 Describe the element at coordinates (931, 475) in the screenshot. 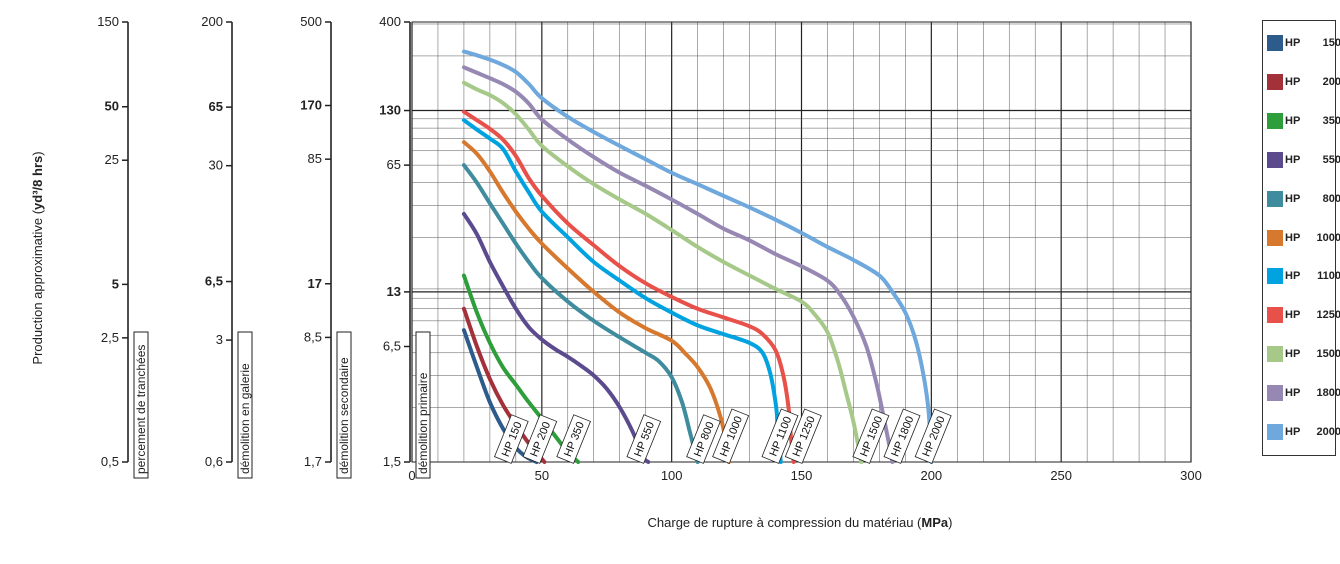

I see `x-tick-label: 200` at that location.